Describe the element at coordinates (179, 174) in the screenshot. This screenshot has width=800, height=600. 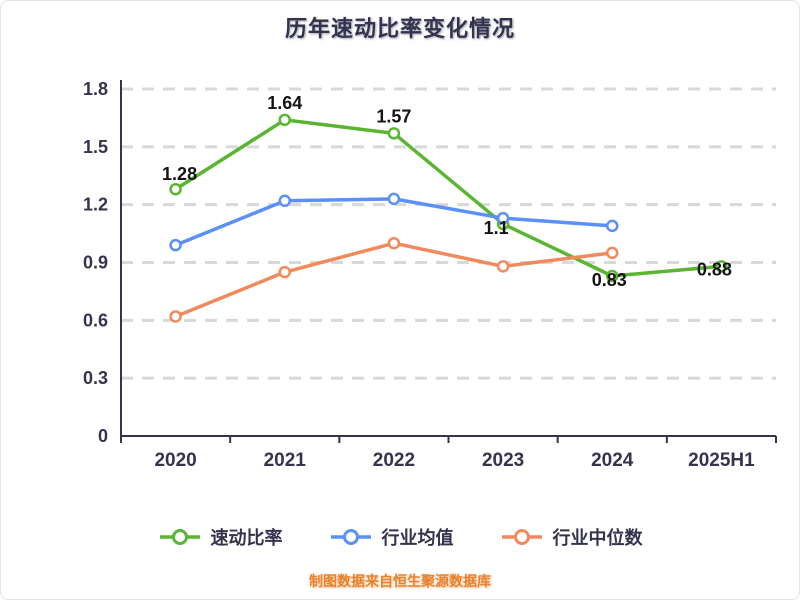
I see `point-label: 1.28` at that location.